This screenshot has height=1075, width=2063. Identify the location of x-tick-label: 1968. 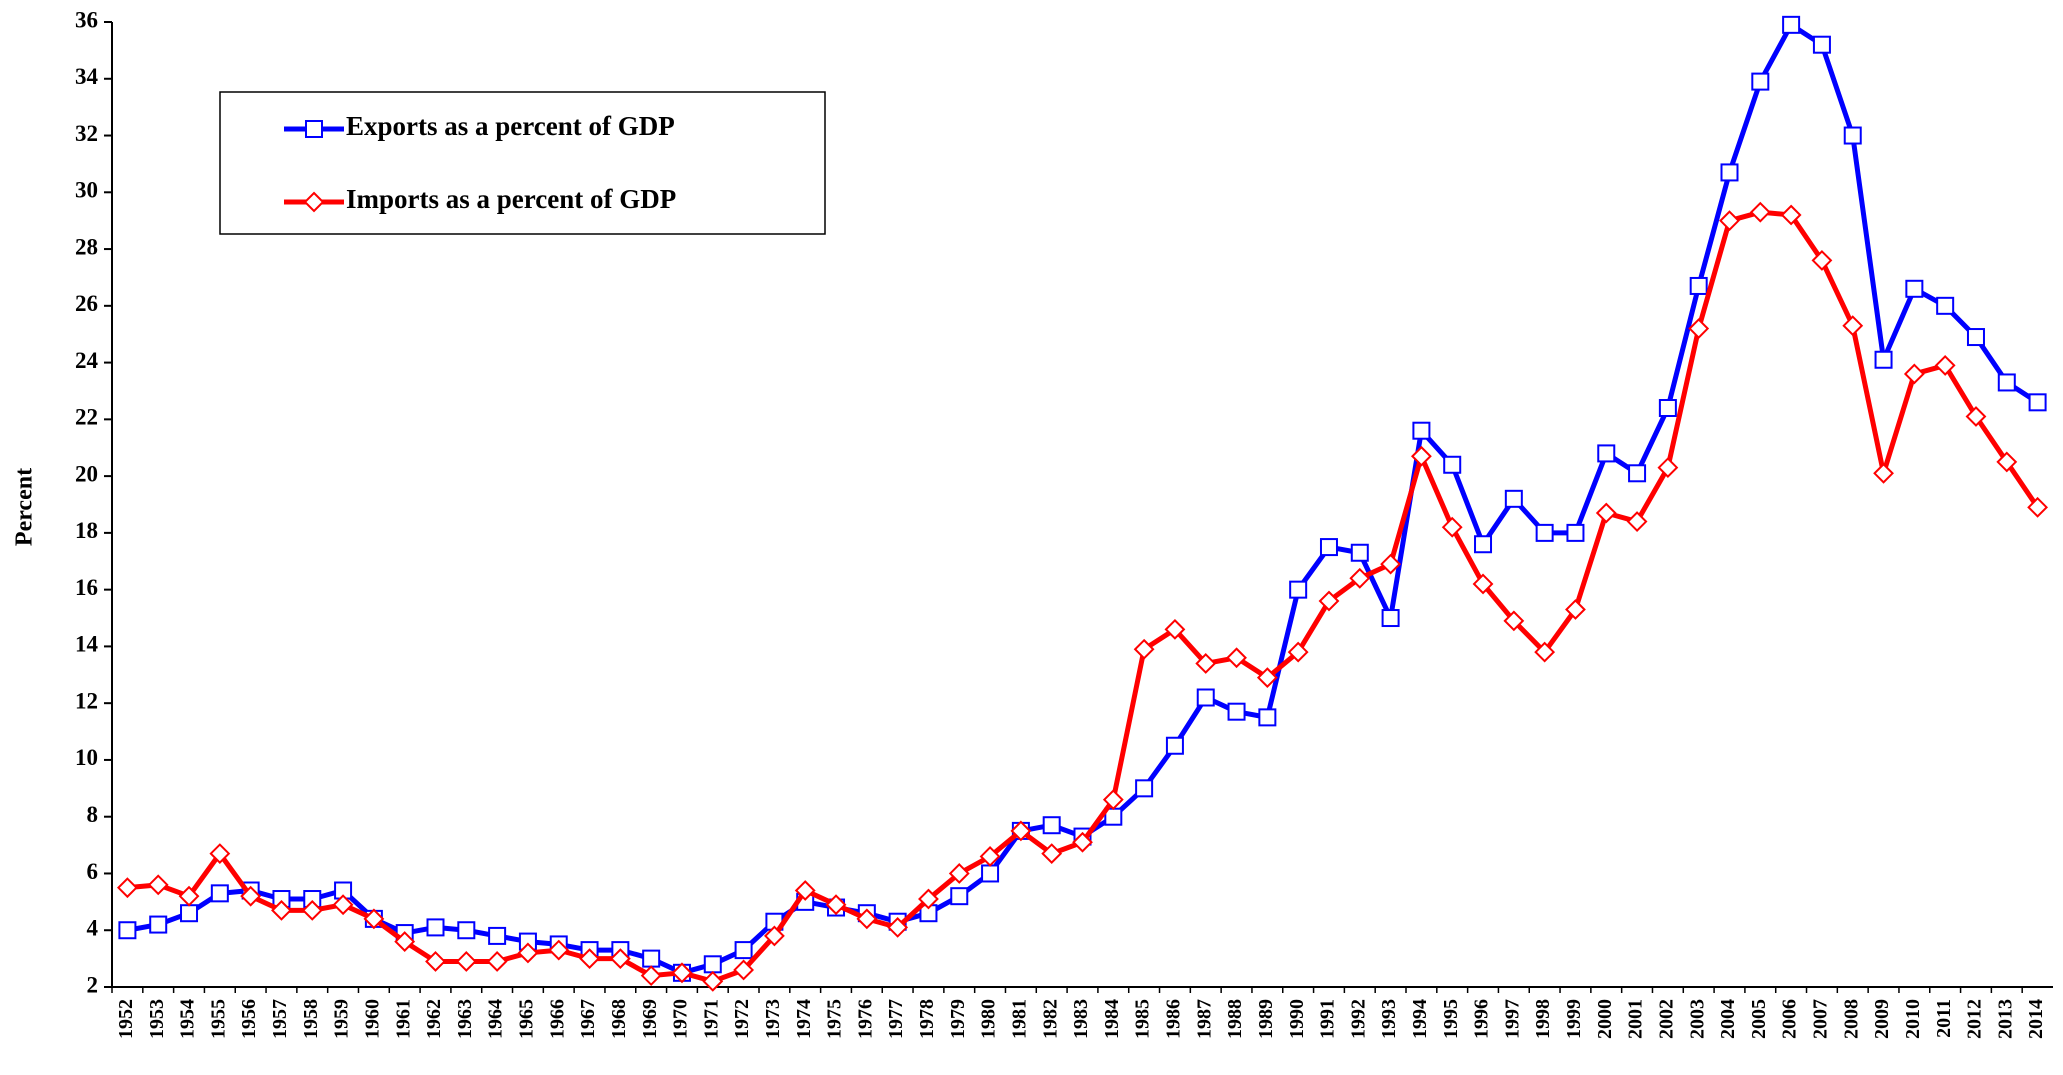
(619, 1019).